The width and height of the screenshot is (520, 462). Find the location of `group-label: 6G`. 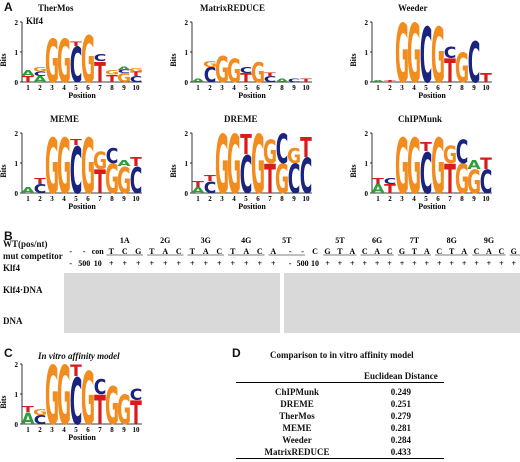

group-label: 6G is located at coordinates (377, 240).